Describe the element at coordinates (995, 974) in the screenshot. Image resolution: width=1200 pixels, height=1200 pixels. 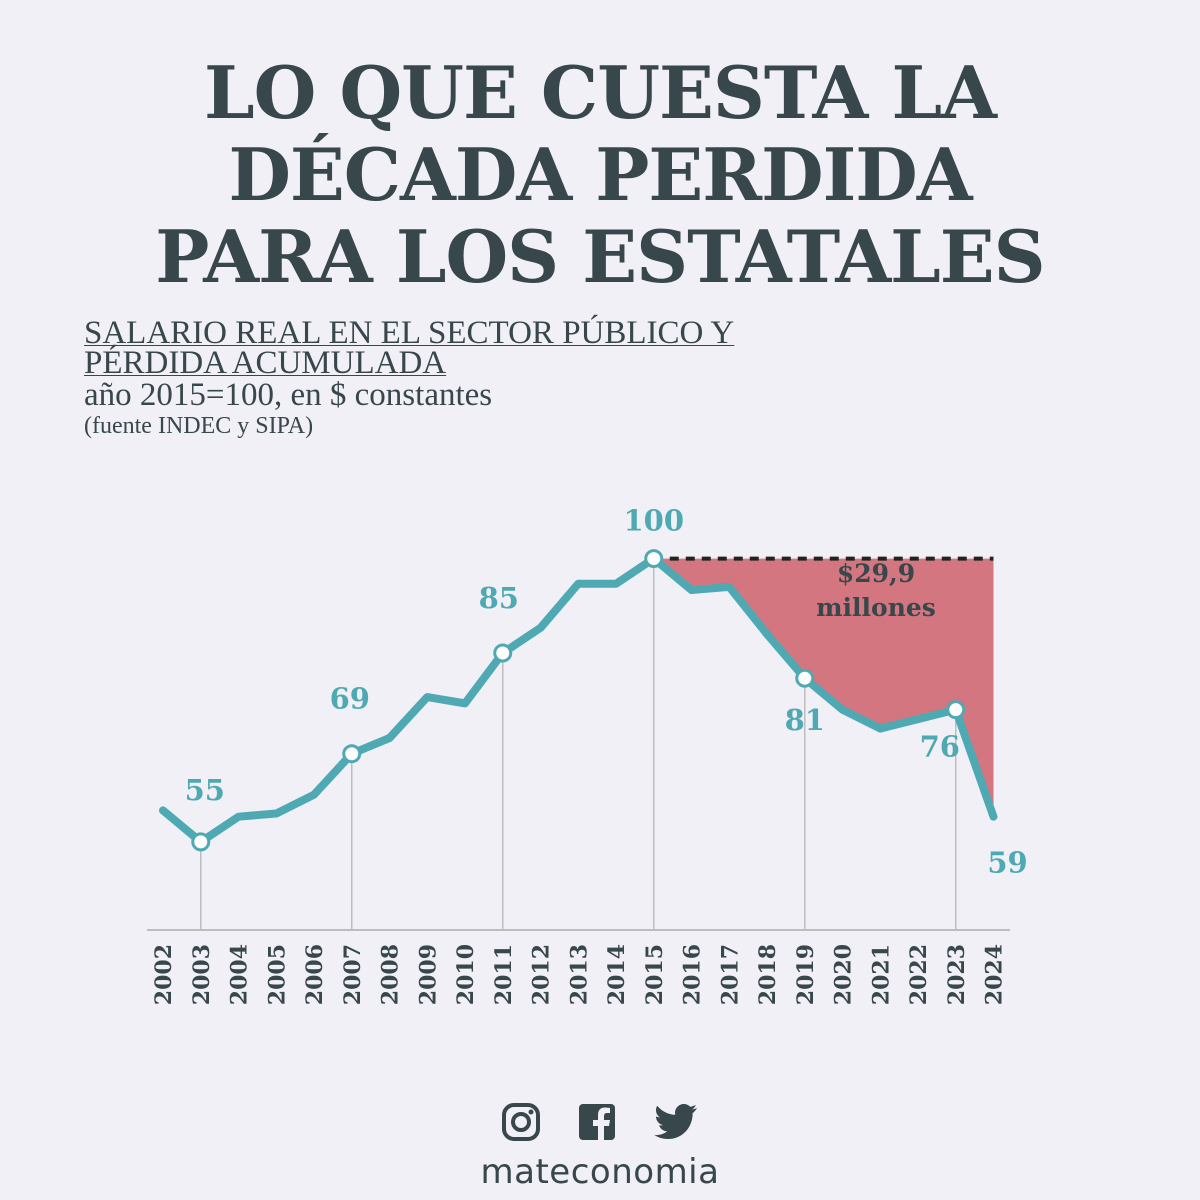
I see `x-tick-label: 2024` at that location.